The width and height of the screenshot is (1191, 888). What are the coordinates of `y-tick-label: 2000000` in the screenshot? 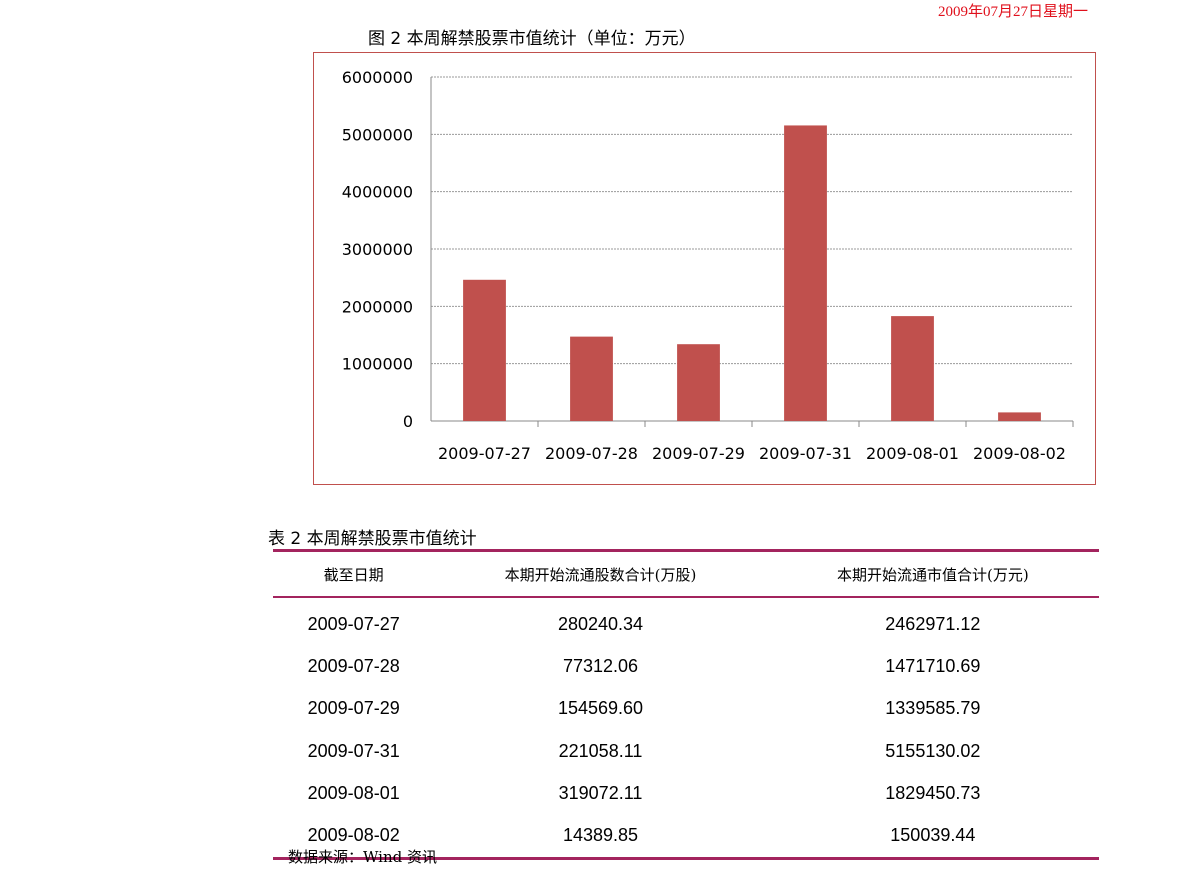 It's located at (377, 306).